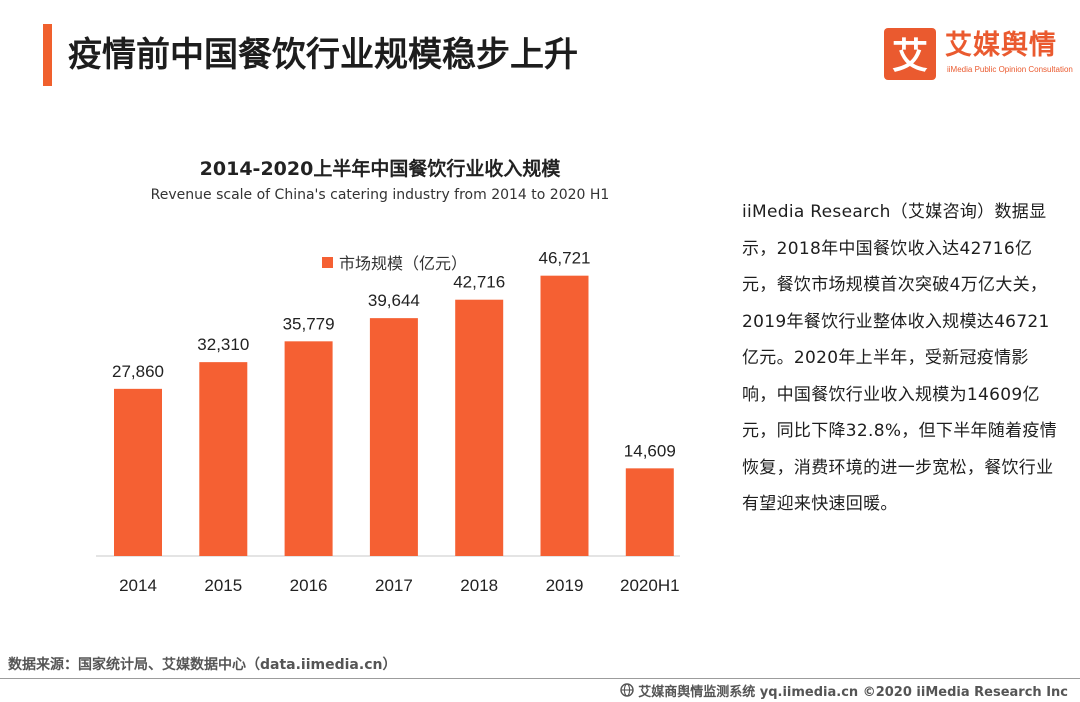  Describe the element at coordinates (649, 512) in the screenshot. I see `bar-2020H1` at that location.